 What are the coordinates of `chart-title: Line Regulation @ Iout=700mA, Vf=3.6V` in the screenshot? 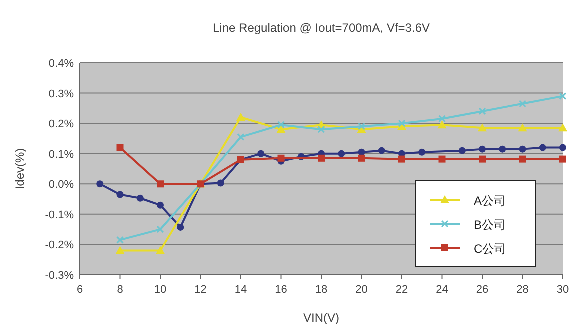 It's located at (321, 28).